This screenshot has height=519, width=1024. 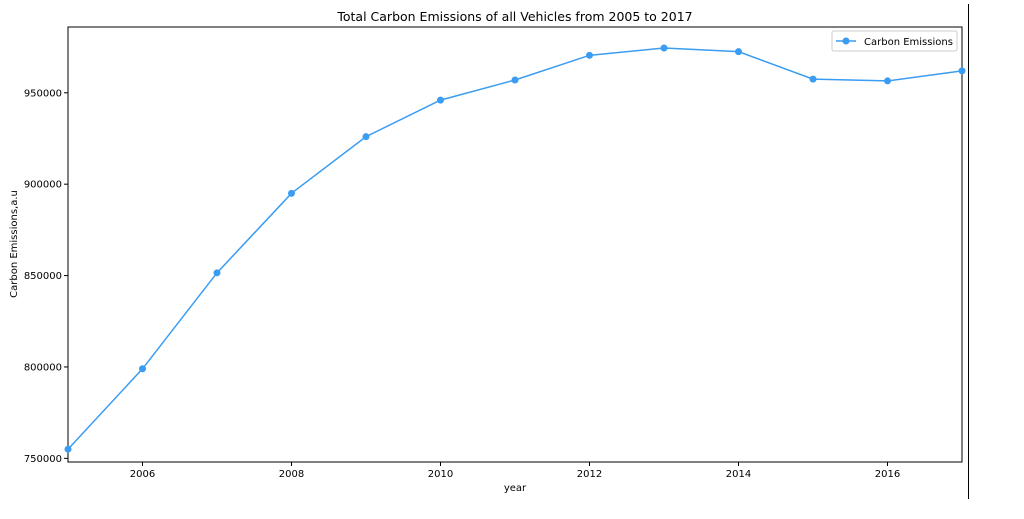 I want to click on x-tick-label: 2016, so click(x=887, y=474).